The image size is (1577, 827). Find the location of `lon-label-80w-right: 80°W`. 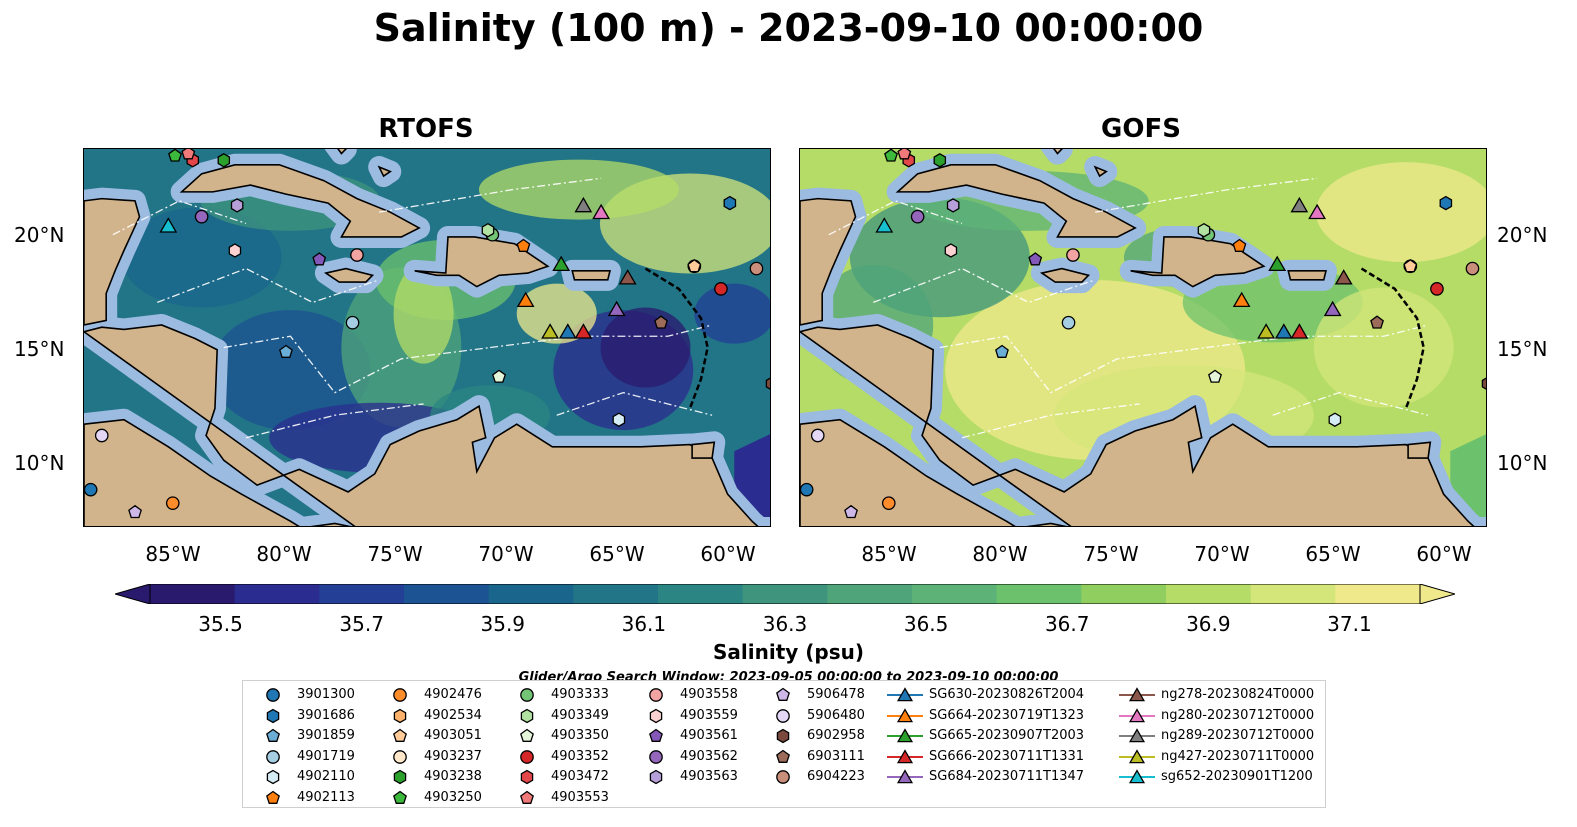

lon-label-80w-right: 80°W is located at coordinates (1000, 554).